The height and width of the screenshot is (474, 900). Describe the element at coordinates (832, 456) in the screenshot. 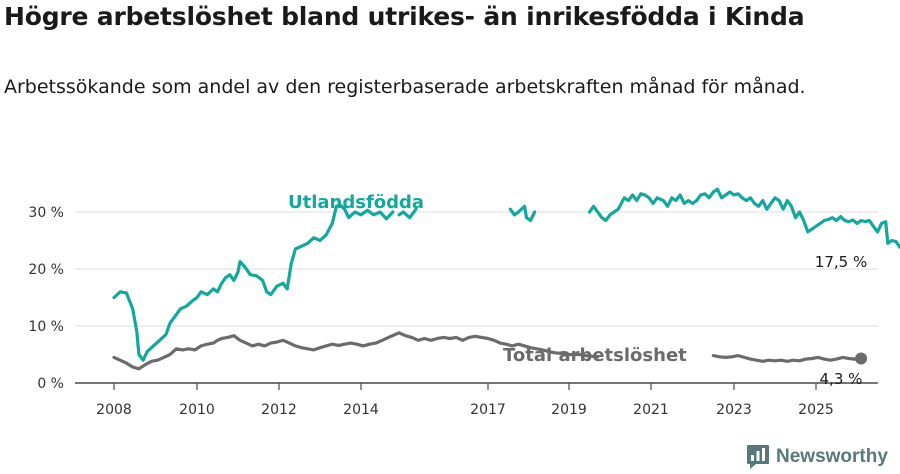

I see `brand-name: Newsworthy` at that location.